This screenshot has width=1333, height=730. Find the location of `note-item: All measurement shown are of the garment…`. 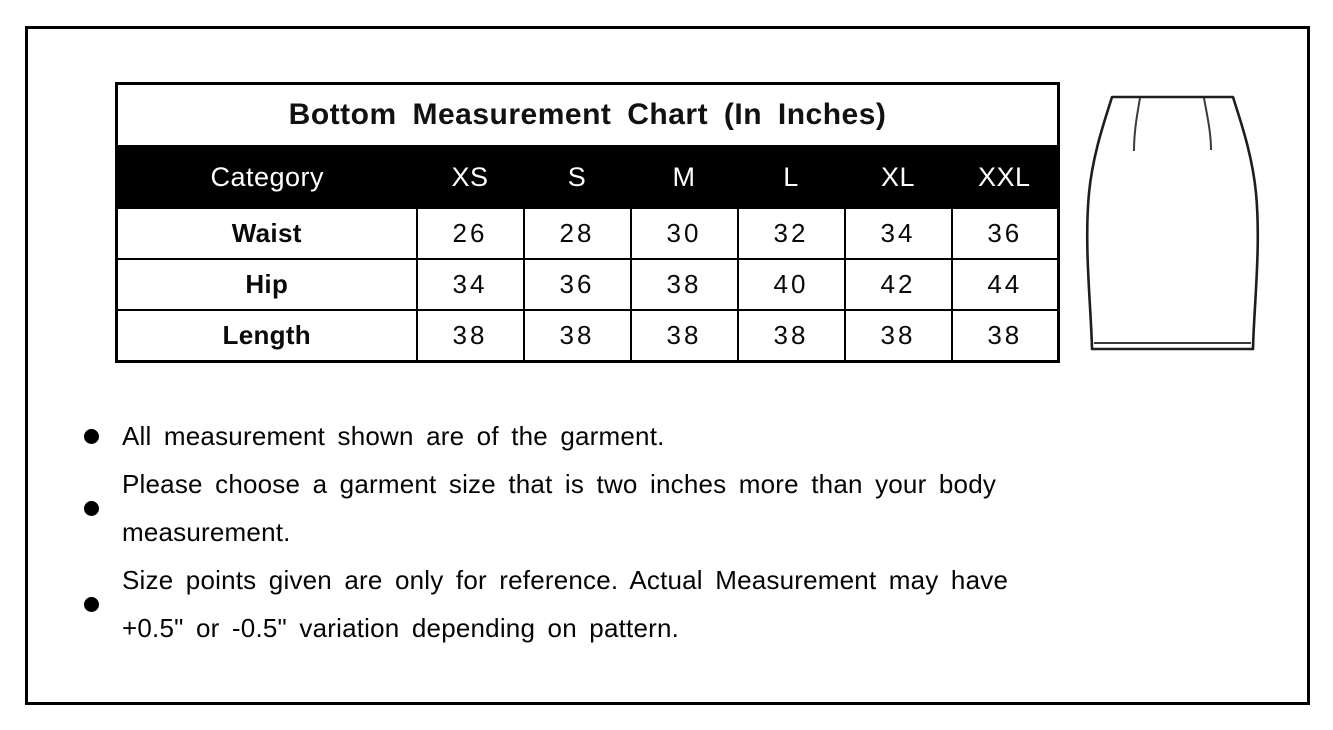

note-item: All measurement shown are of the garment… is located at coordinates (589, 436).